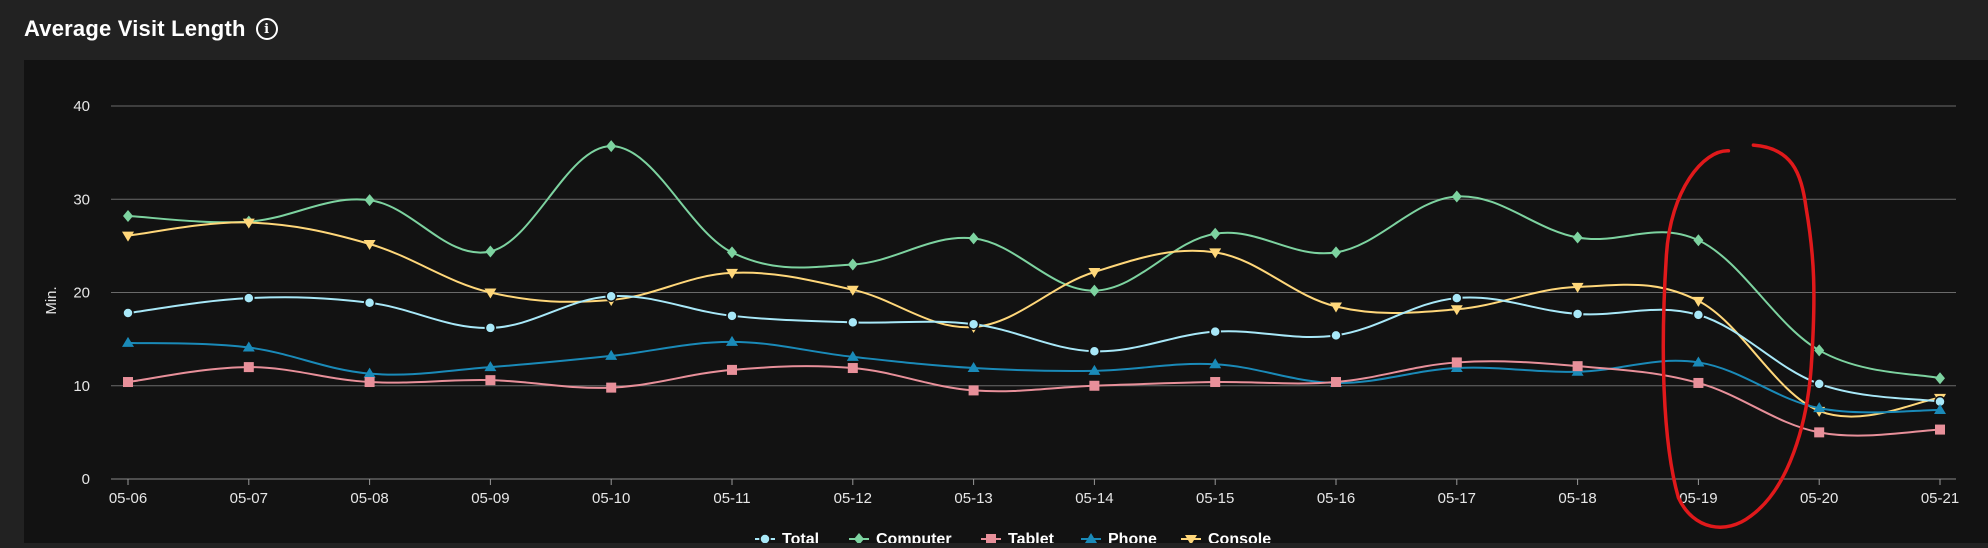 The height and width of the screenshot is (548, 1988). Describe the element at coordinates (991, 539) in the screenshot. I see `legend-marker-tablet` at that location.